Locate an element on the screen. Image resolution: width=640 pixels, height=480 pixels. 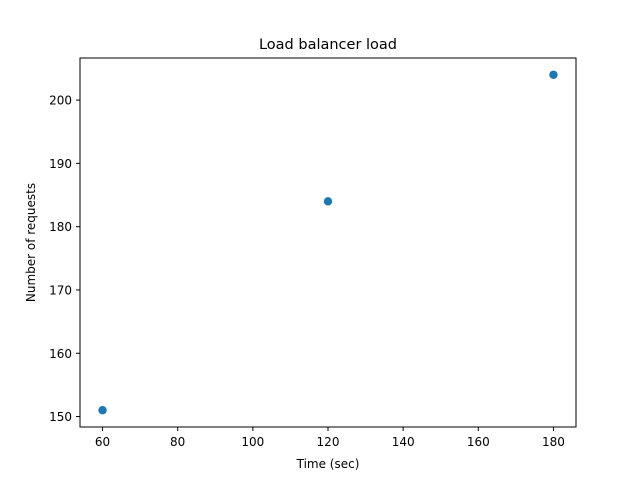
x-axis: 60 80 100 120 140 160 180 is located at coordinates (330, 438).